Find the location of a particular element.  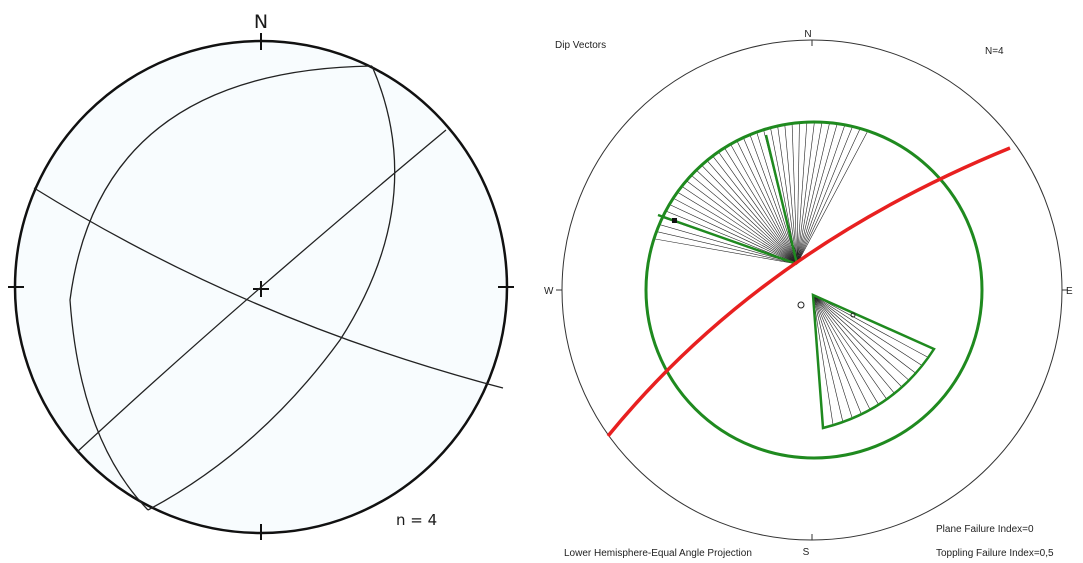

toppling-wedge-outline is located at coordinates (873, 361).